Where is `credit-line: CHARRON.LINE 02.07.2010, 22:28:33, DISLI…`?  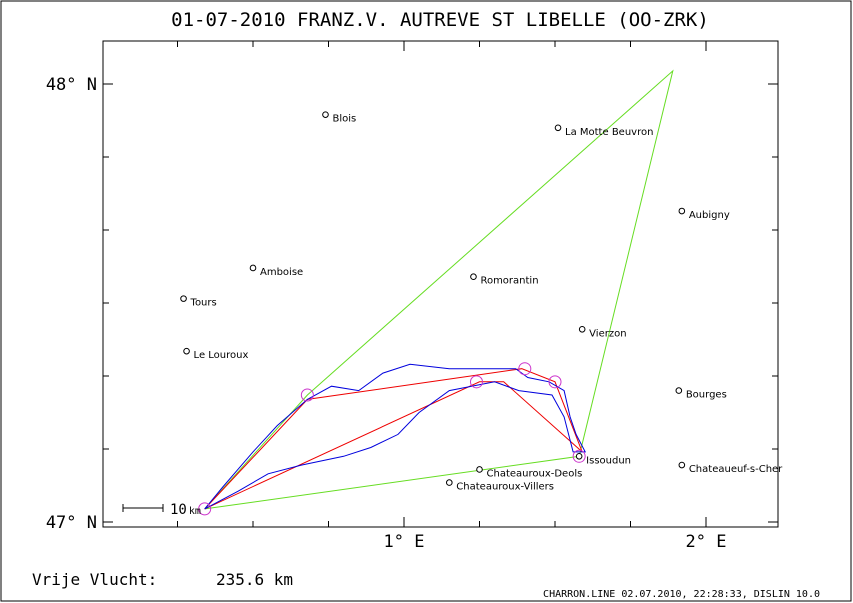
credit-line: CHARRON.LINE 02.07.2010, 22:28:33, DISLI… is located at coordinates (681, 594).